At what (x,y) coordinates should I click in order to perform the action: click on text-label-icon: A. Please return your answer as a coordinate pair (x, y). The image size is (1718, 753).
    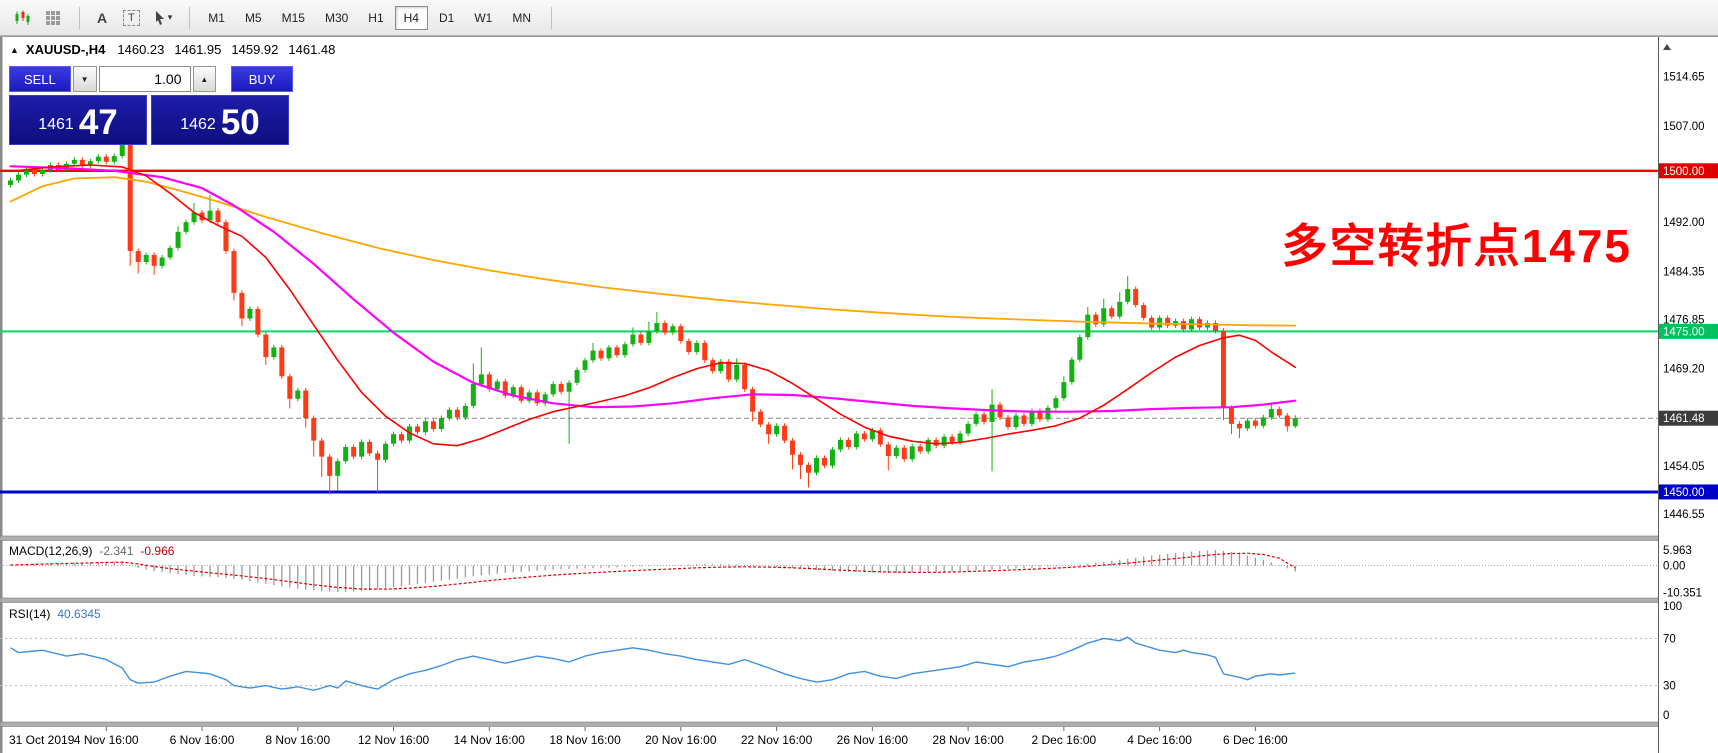
    Looking at the image, I should click on (102, 17).